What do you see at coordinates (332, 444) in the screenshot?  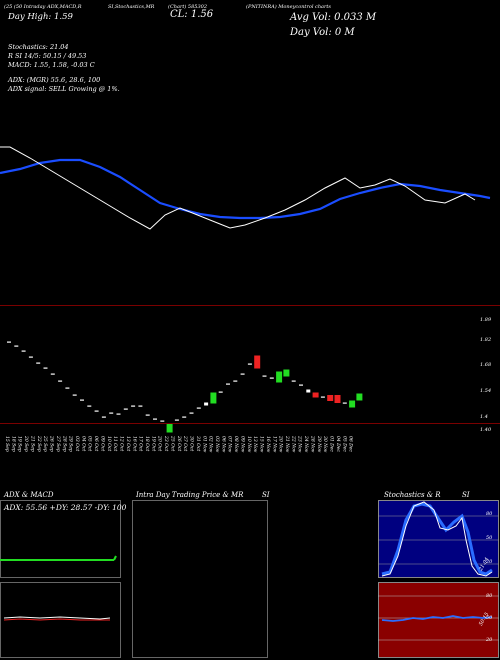 I see `date-label: 01 Dec` at bounding box center [332, 444].